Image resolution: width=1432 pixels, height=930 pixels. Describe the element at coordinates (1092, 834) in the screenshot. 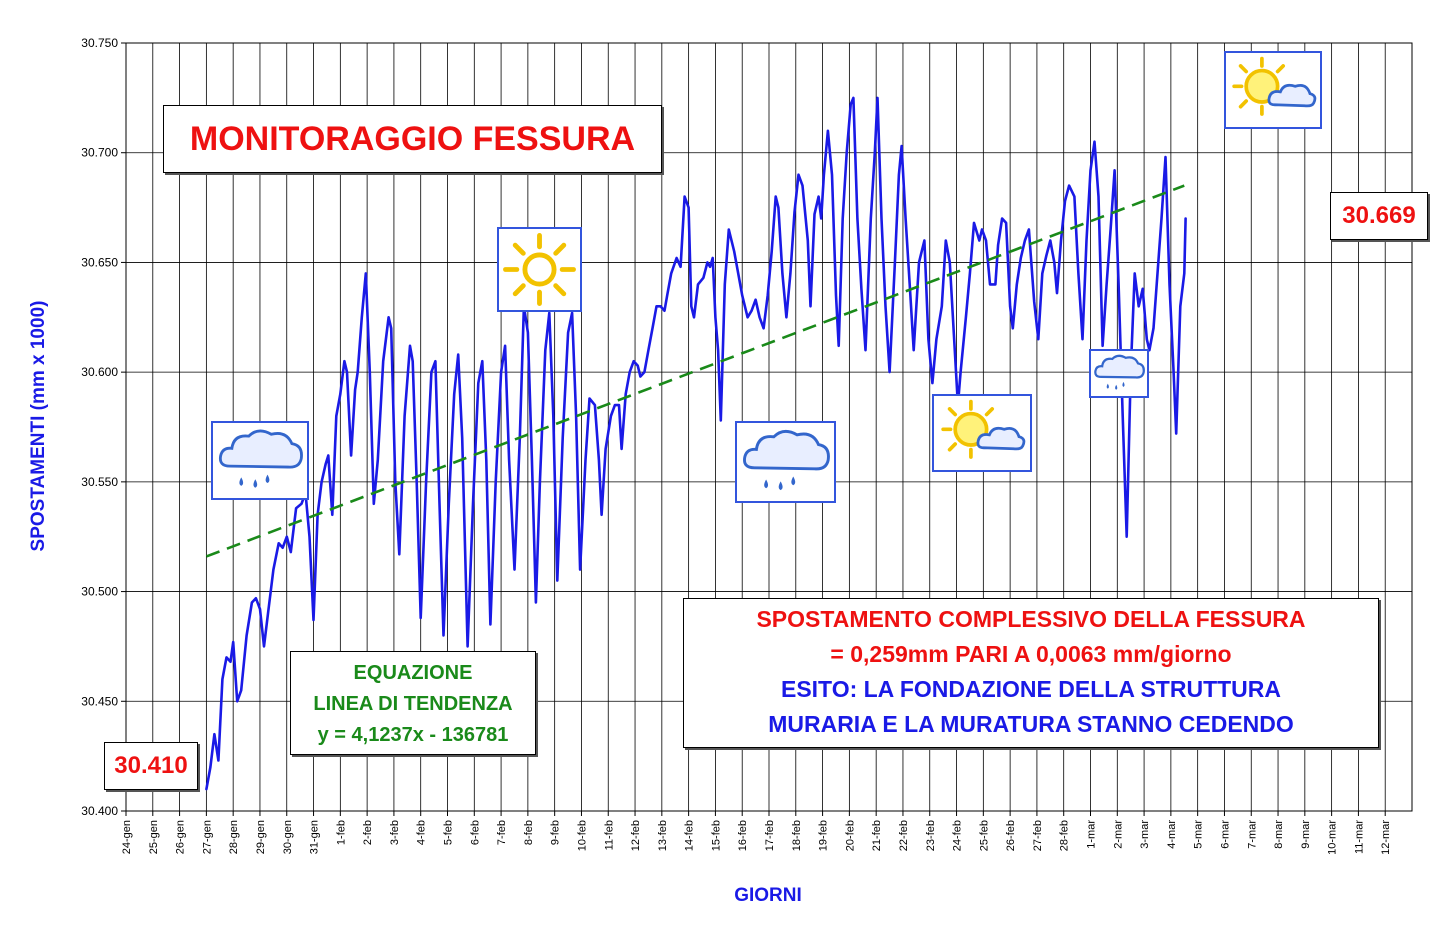

I see `x-tick-label: 1-mar` at that location.